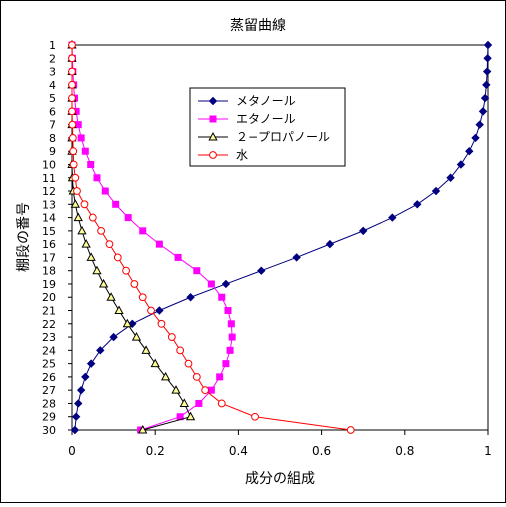  I want to click on y-tick-label: 17, so click(49, 257).